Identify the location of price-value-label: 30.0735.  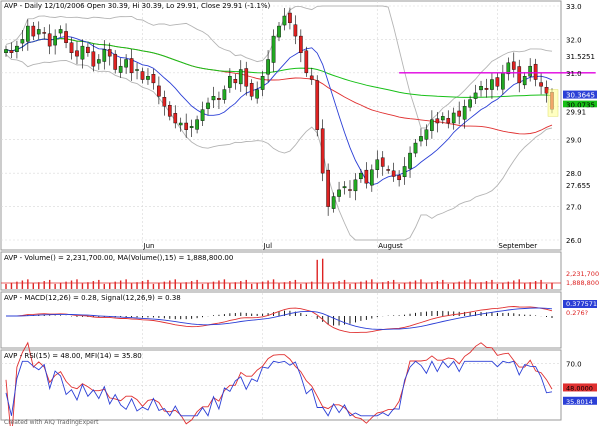
(580, 106).